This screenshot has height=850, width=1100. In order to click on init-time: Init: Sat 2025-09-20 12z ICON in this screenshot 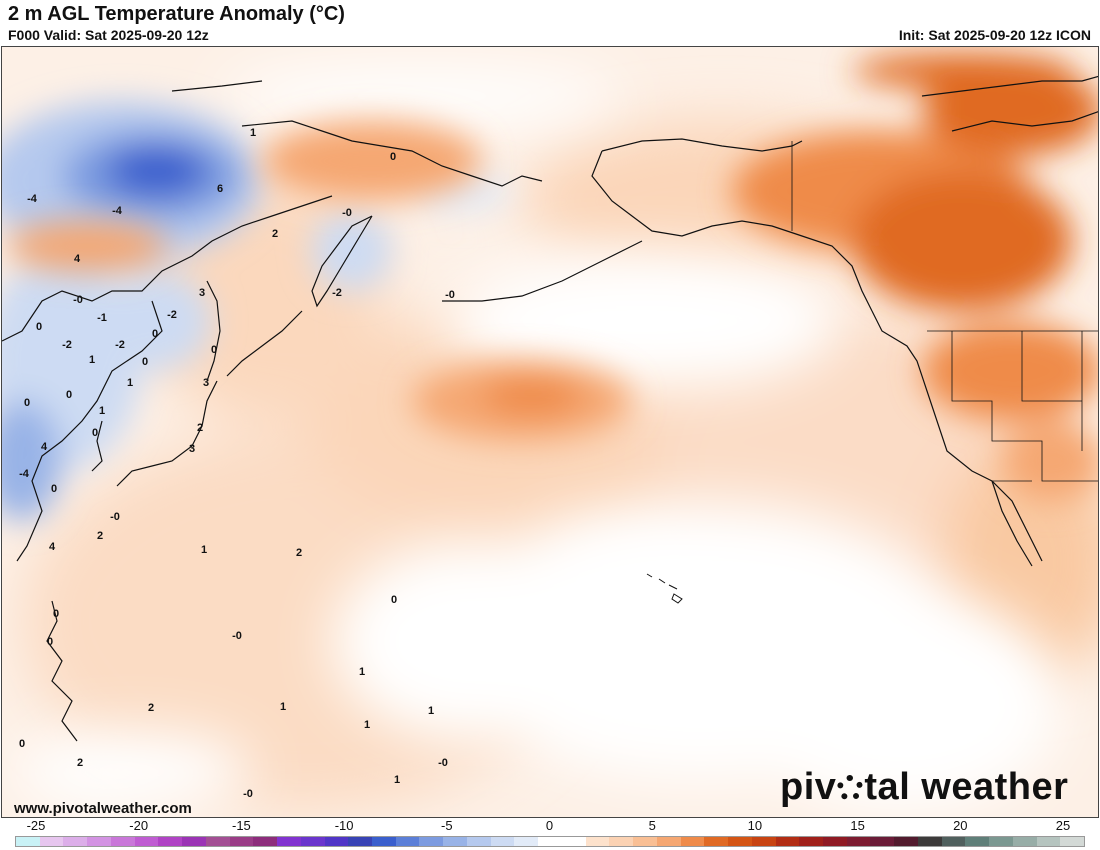, I will do `click(994, 35)`.